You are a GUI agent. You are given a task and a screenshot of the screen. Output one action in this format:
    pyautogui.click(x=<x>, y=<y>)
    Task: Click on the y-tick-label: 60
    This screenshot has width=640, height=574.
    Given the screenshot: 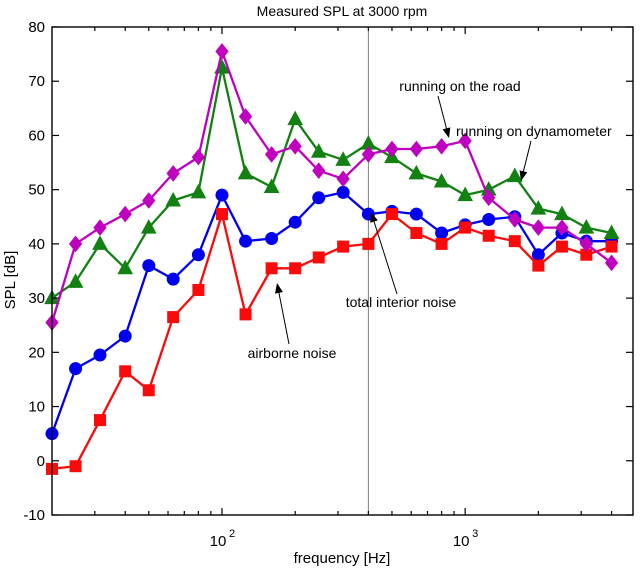 What is the action you would take?
    pyautogui.click(x=36, y=135)
    